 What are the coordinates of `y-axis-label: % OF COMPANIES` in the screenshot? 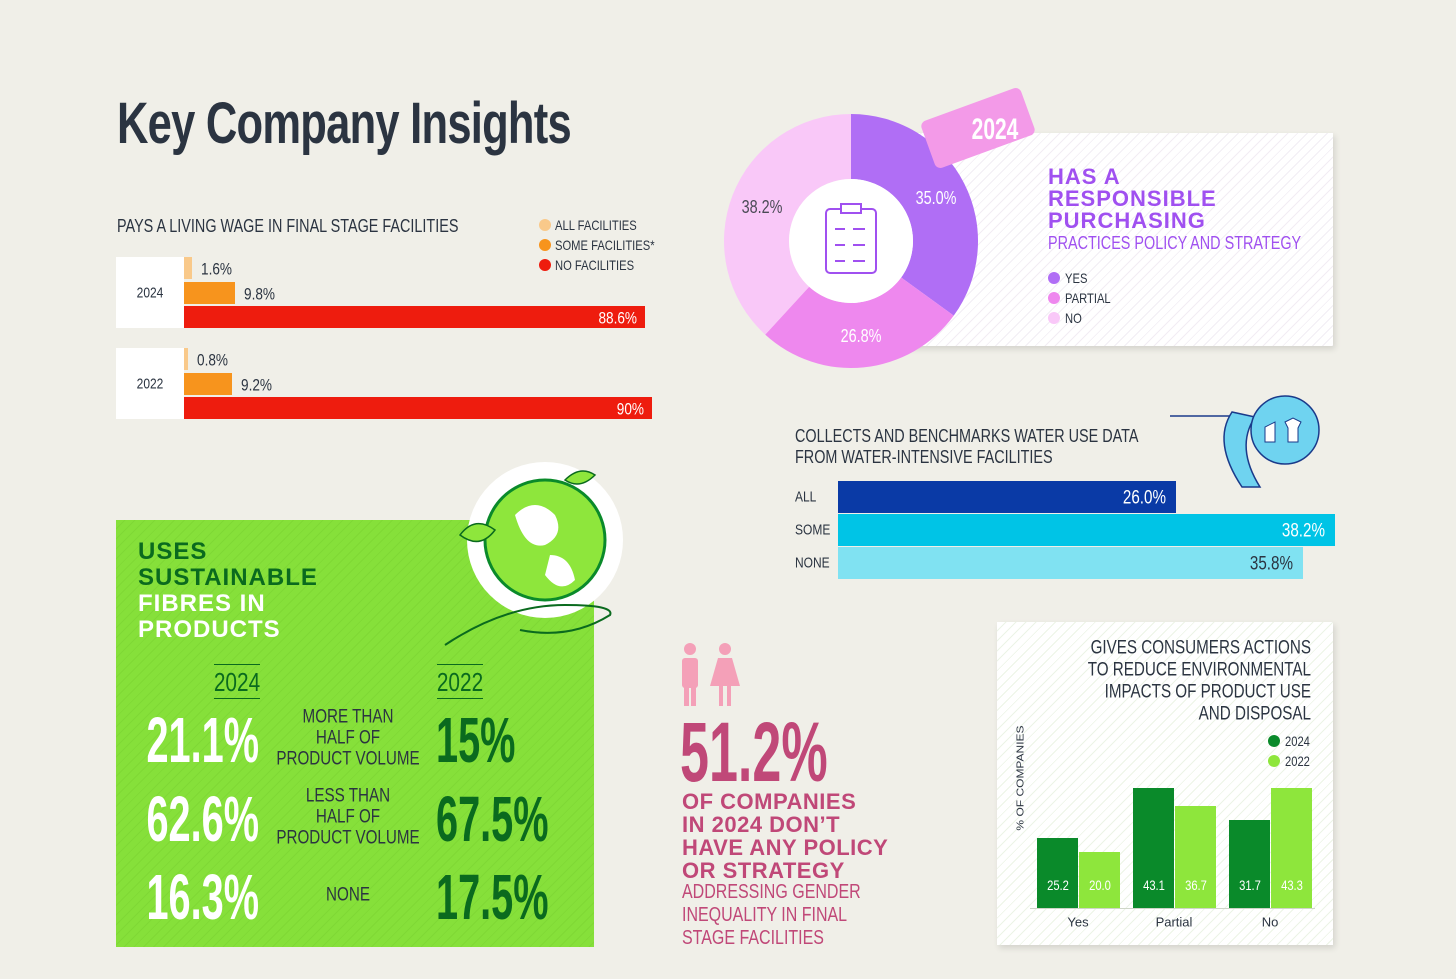 It's located at (1020, 778).